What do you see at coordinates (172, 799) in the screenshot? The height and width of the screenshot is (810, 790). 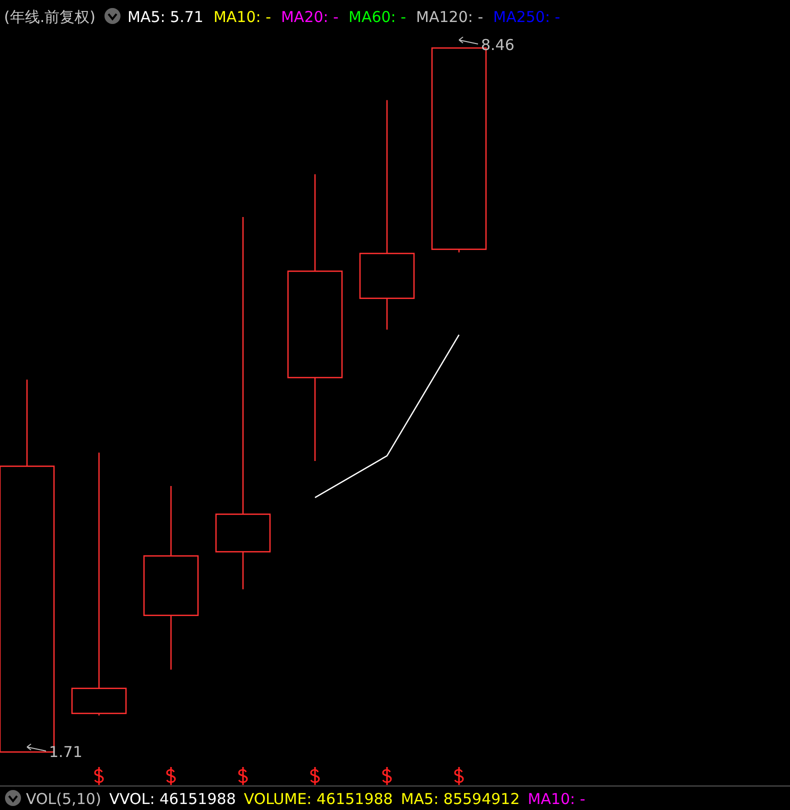 I see `text: VVOL: 46151988` at bounding box center [172, 799].